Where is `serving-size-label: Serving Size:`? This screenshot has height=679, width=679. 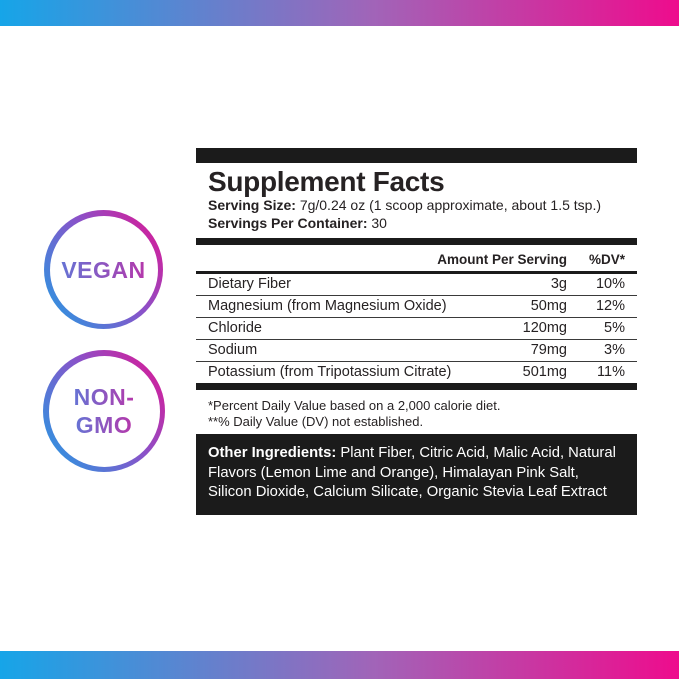
serving-size-label: Serving Size: is located at coordinates (252, 205).